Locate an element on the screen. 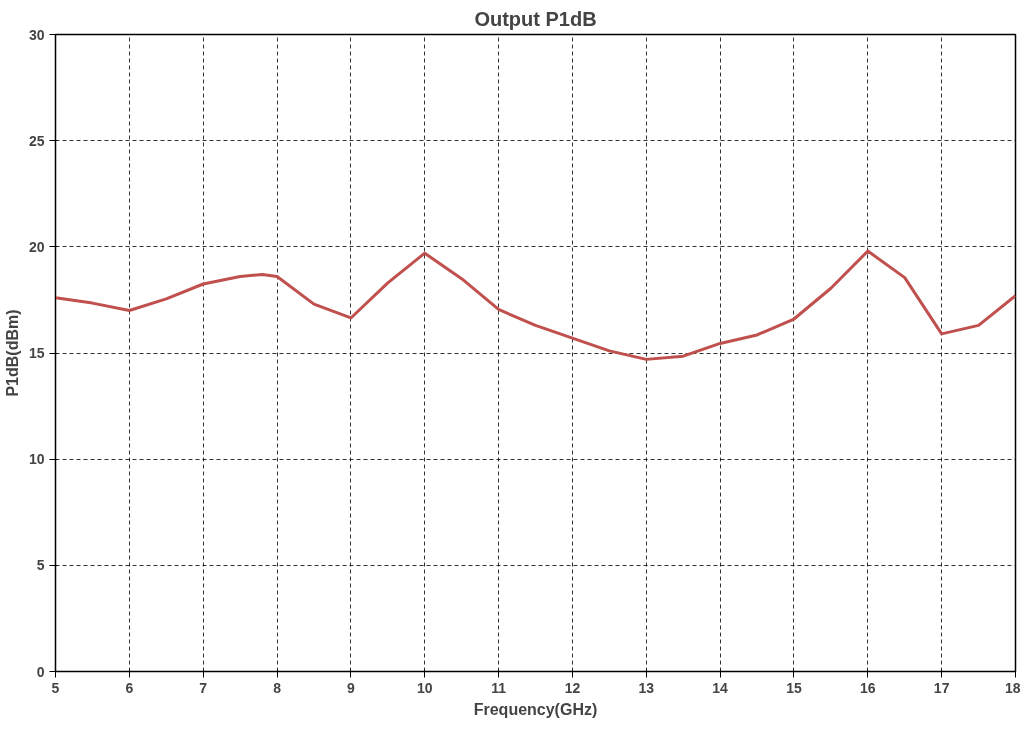 This screenshot has height=729, width=1031. x-tick-label: 8 is located at coordinates (277, 687).